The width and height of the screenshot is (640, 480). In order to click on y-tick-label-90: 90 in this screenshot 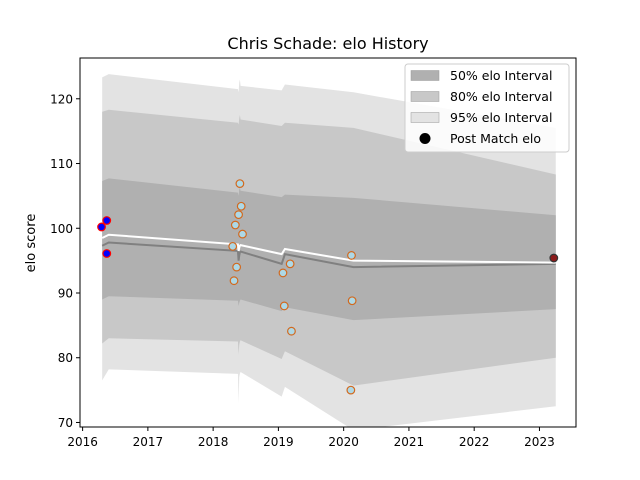, I will do `click(65, 293)`.